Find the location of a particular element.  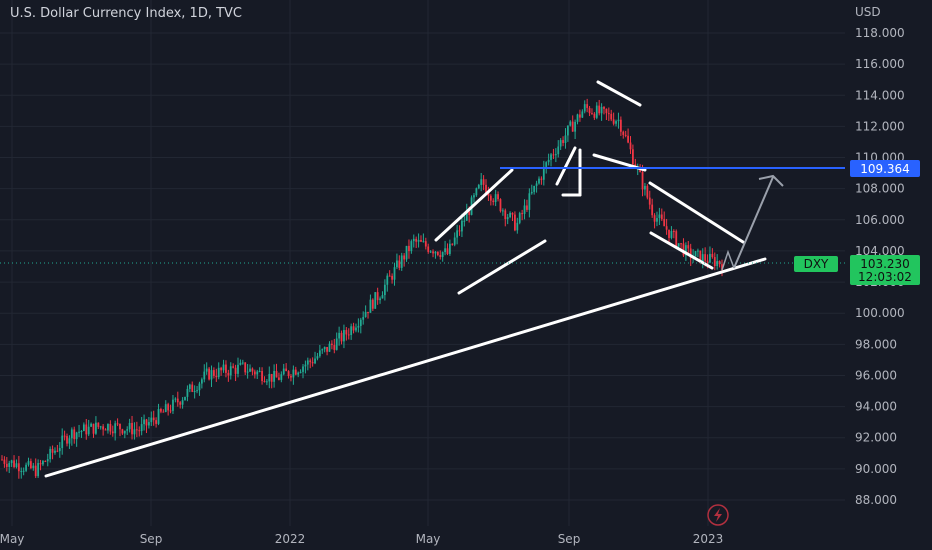

x-tick-label: 2022 is located at coordinates (290, 539).